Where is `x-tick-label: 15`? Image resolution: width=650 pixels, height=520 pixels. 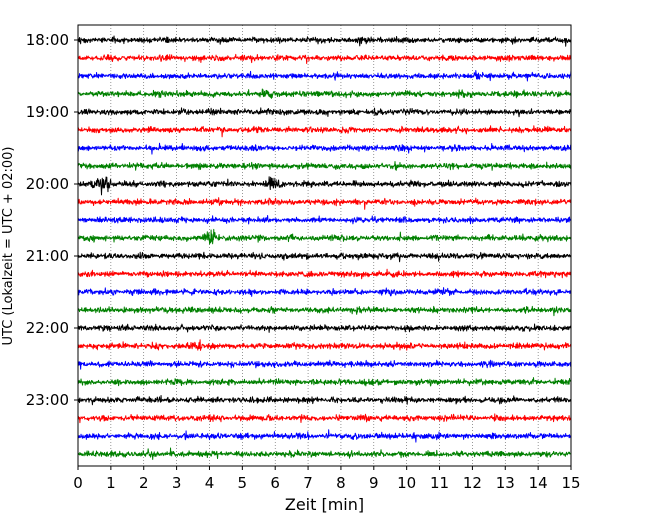
x-tick-label: 15 is located at coordinates (570, 483).